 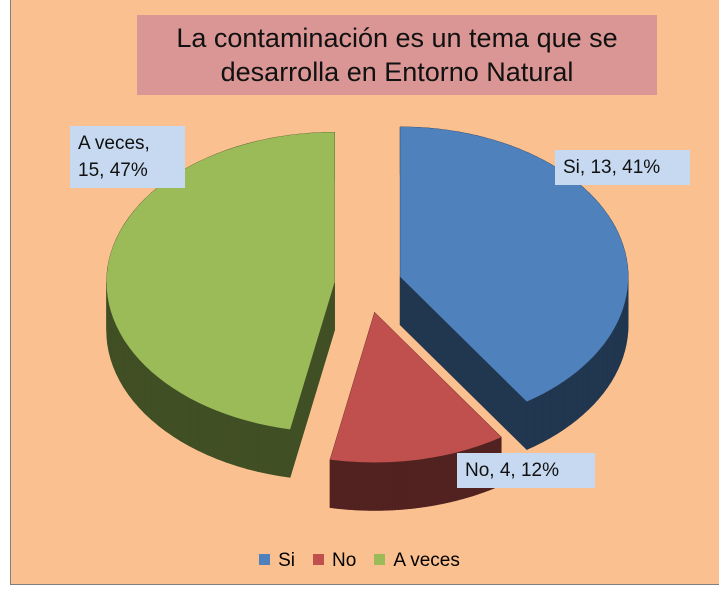 I want to click on legend-item: No, so click(x=334, y=561).